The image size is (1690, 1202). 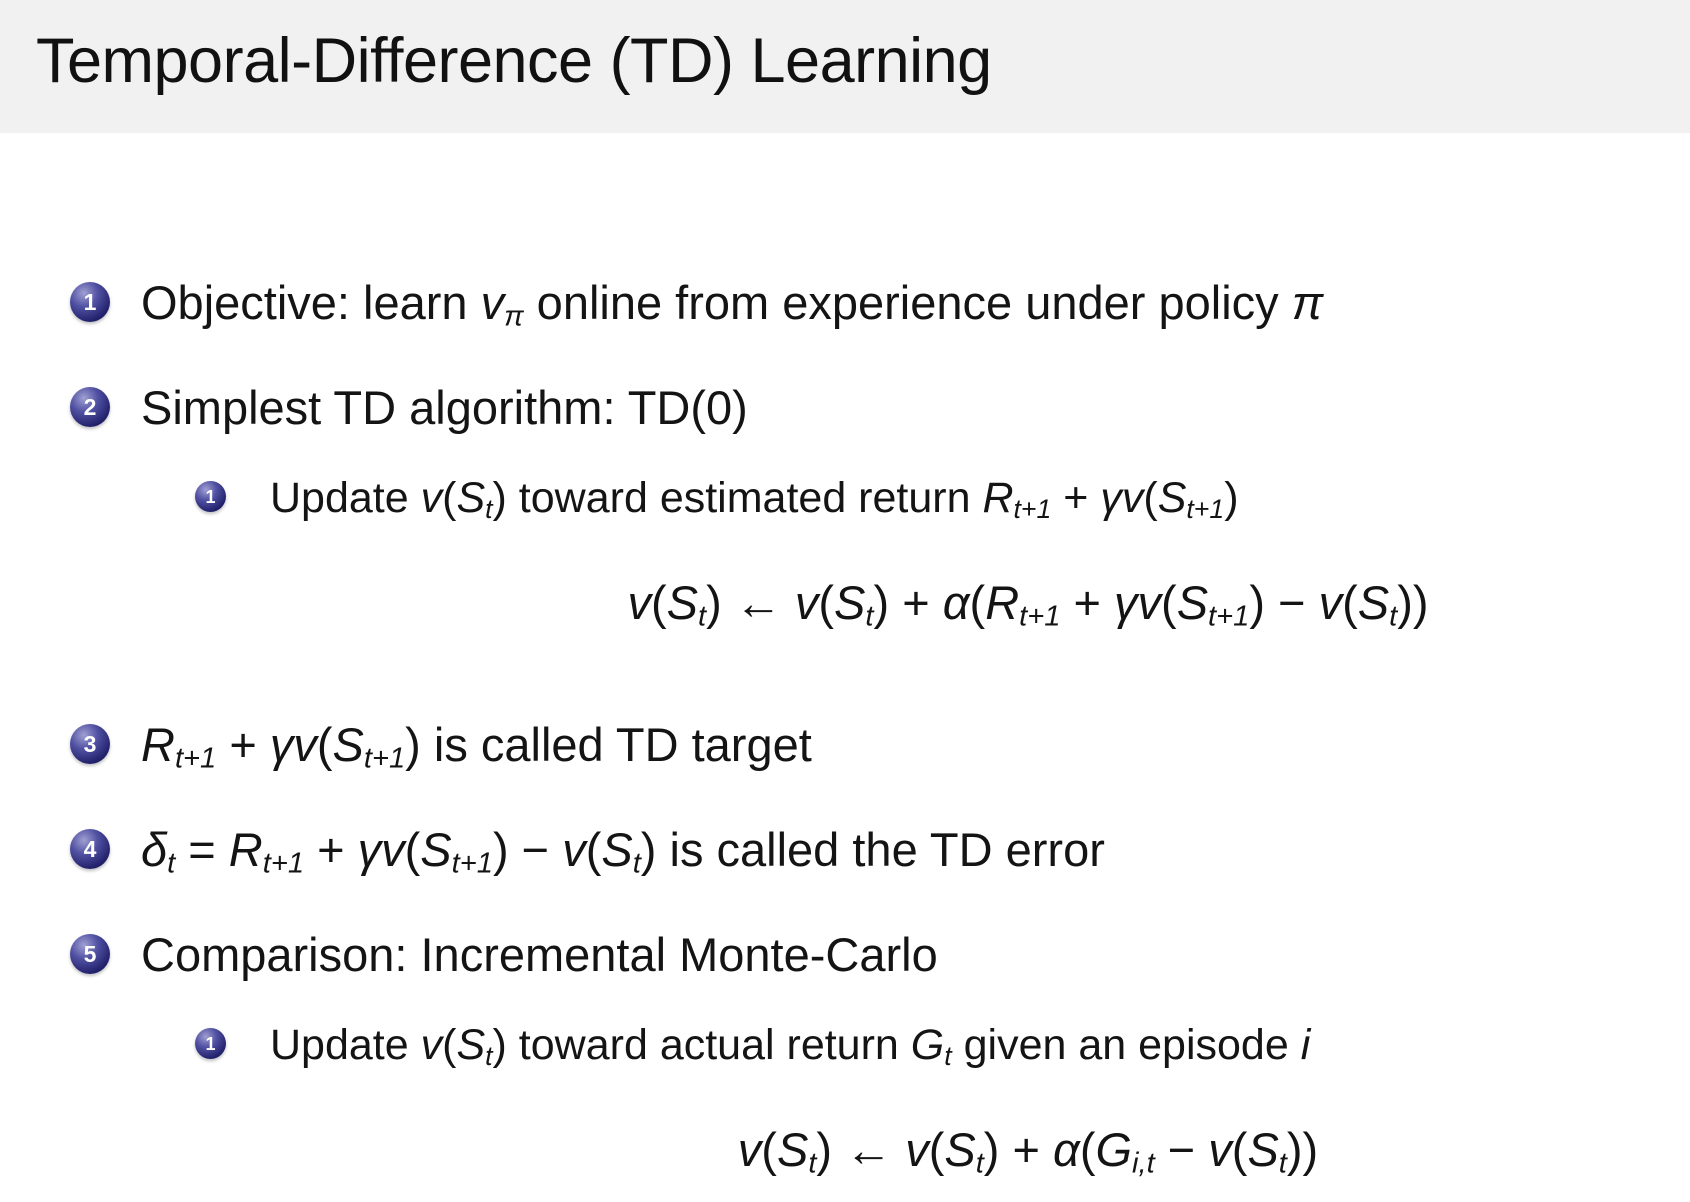 What do you see at coordinates (90, 849) in the screenshot?
I see `item-number-badge: 4` at bounding box center [90, 849].